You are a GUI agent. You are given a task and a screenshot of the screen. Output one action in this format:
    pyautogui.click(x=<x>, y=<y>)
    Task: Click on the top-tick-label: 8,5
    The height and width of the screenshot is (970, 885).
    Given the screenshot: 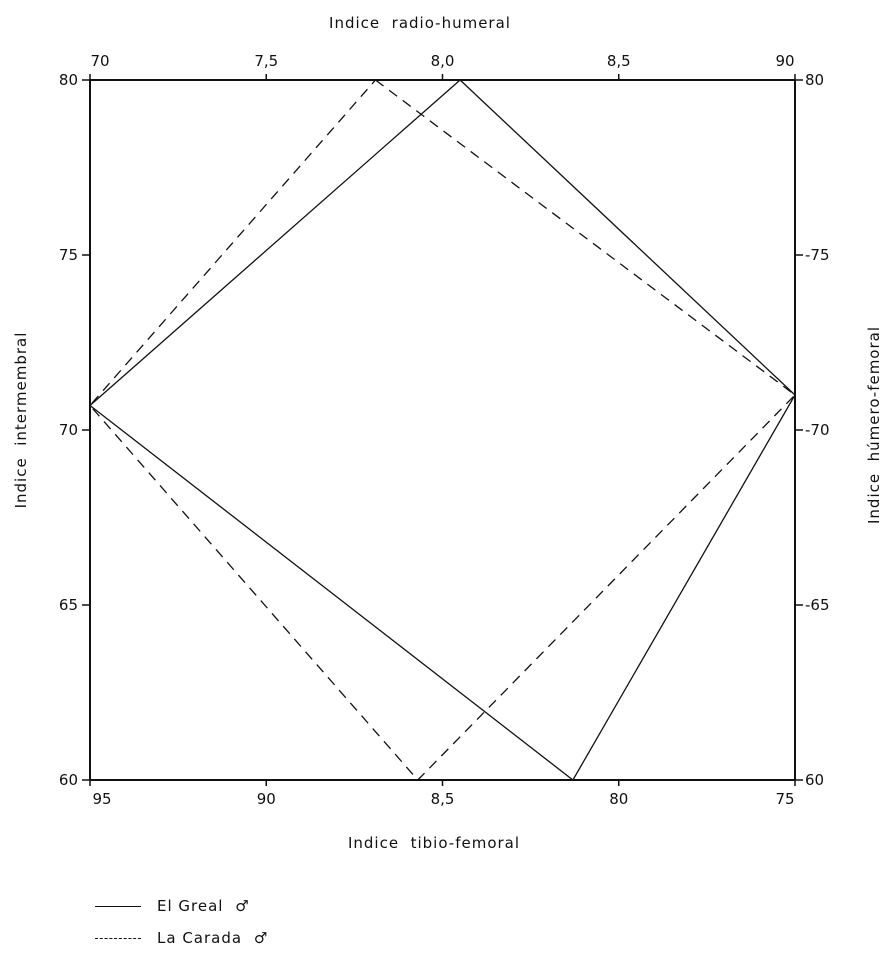 What is the action you would take?
    pyautogui.click(x=619, y=61)
    